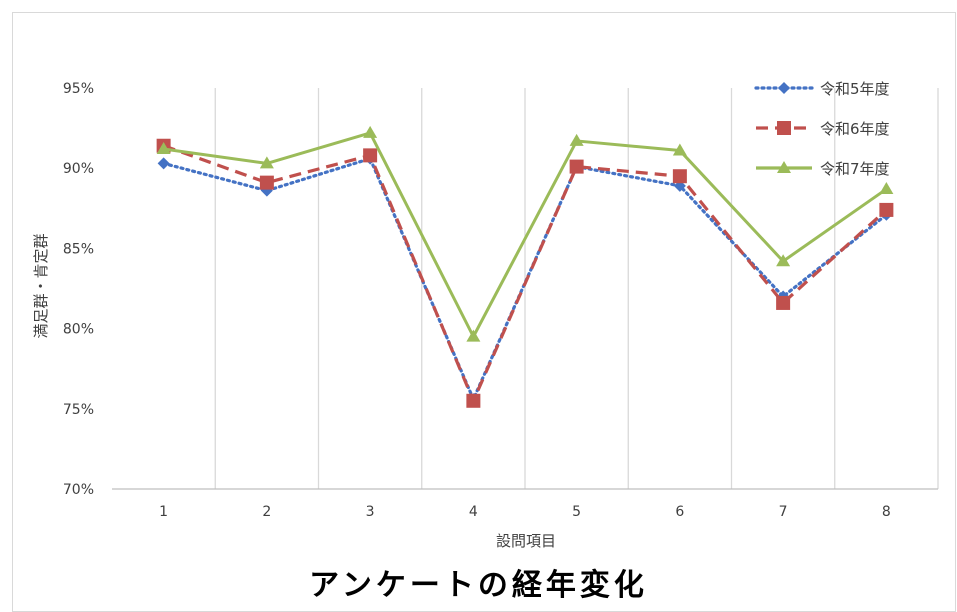 The width and height of the screenshot is (957, 612). I want to click on y-tick-label: 95%, so click(78, 89).